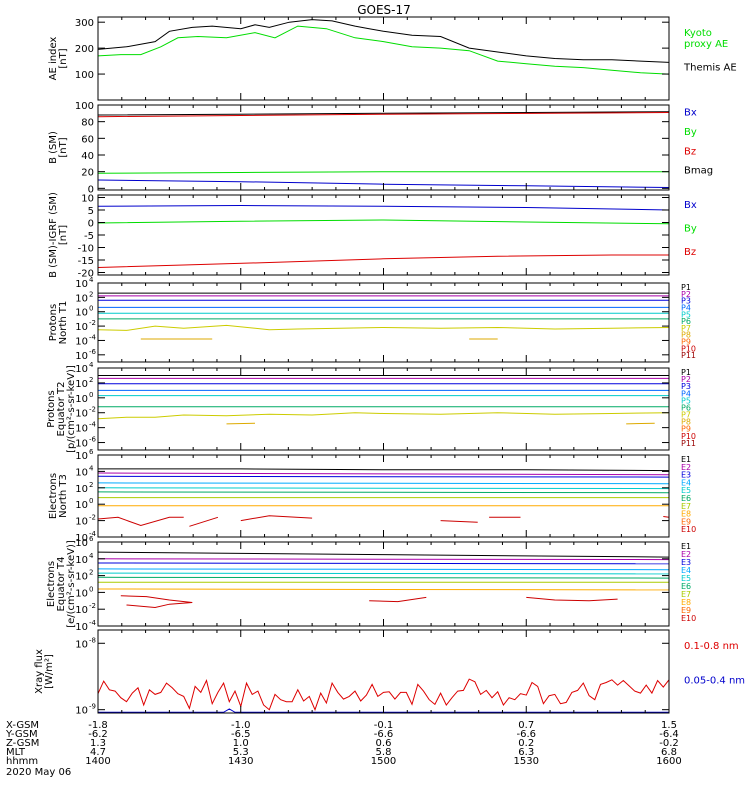  What do you see at coordinates (240, 761) in the screenshot?
I see `orbit-value: 1430` at bounding box center [240, 761].